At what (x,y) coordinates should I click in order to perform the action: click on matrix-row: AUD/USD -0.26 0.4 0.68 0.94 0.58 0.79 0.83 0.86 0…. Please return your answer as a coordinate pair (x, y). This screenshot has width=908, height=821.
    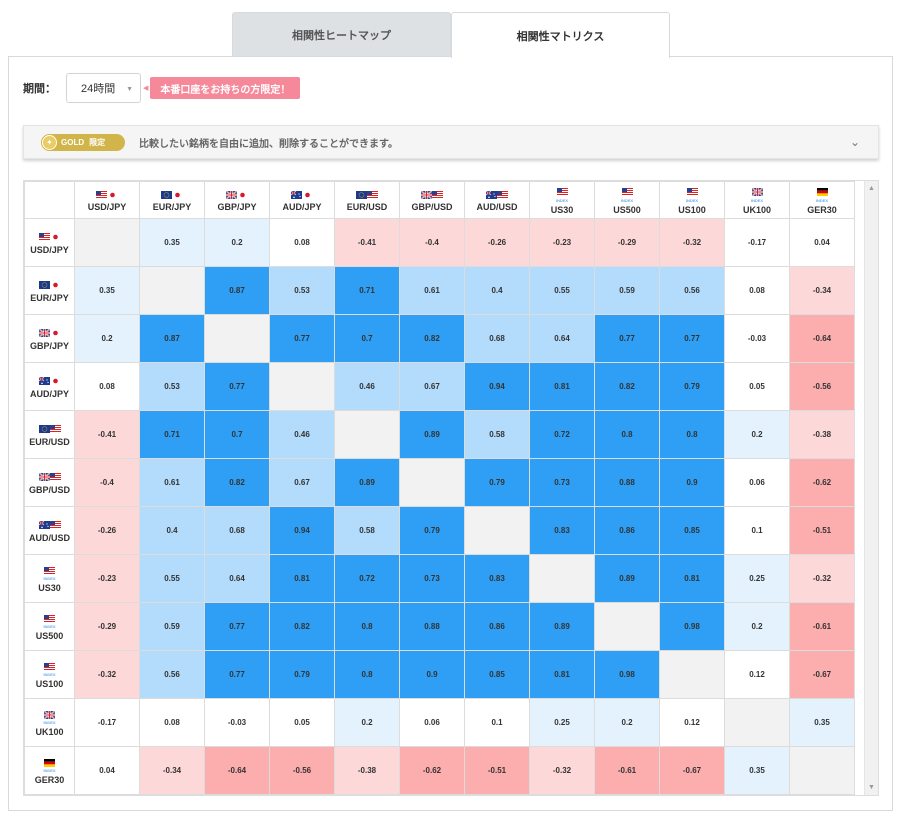
    Looking at the image, I should click on (439, 530).